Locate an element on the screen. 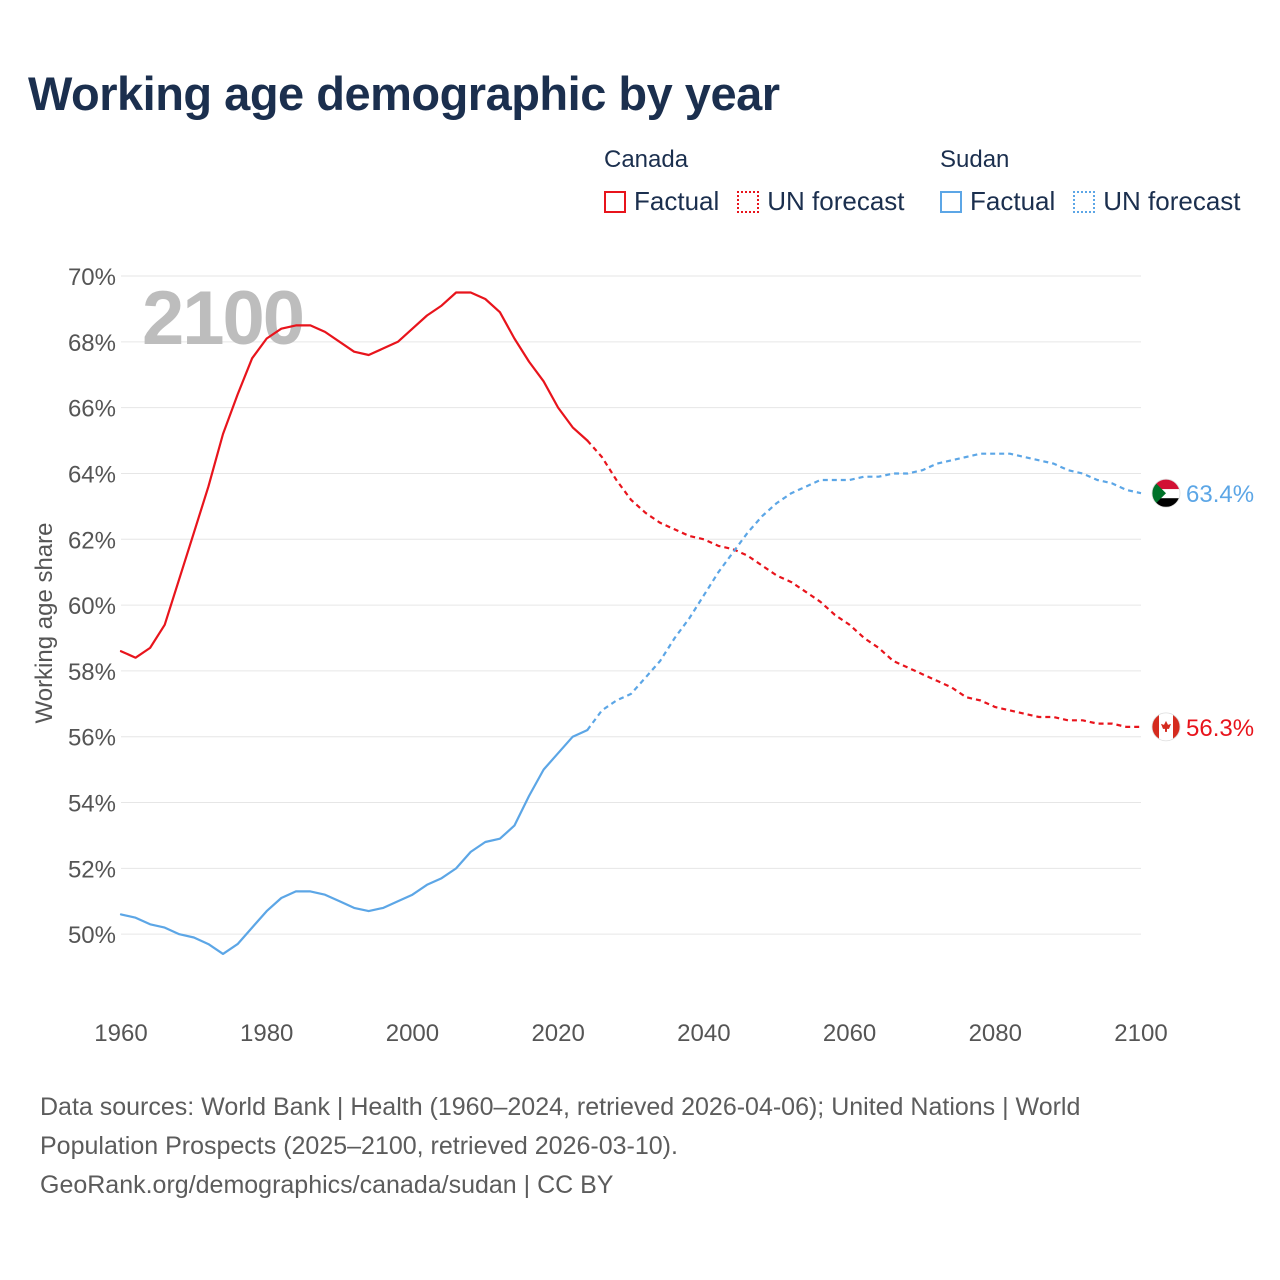  legend-sudan-factual: Factual is located at coordinates (997, 201).